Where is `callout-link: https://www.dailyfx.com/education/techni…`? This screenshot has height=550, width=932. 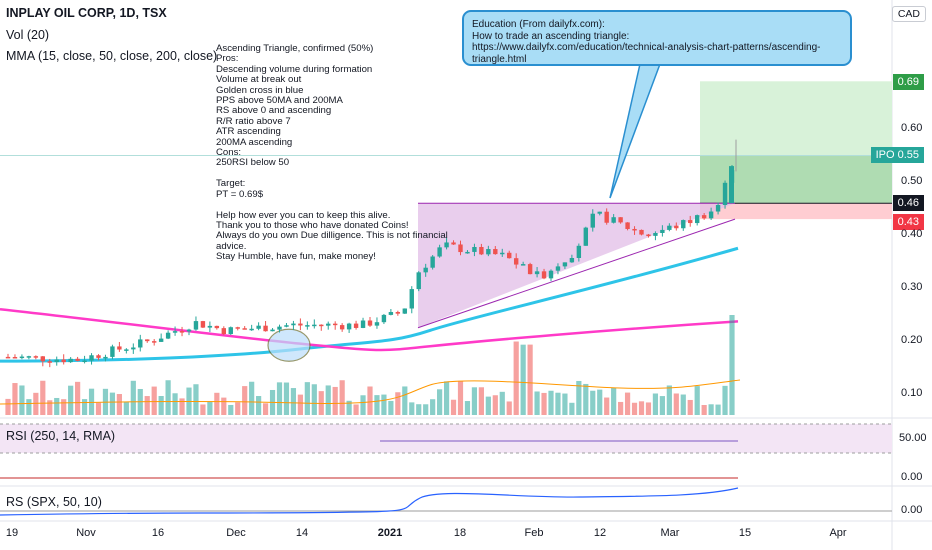 callout-link: https://www.dailyfx.com/education/techni… is located at coordinates (646, 53).